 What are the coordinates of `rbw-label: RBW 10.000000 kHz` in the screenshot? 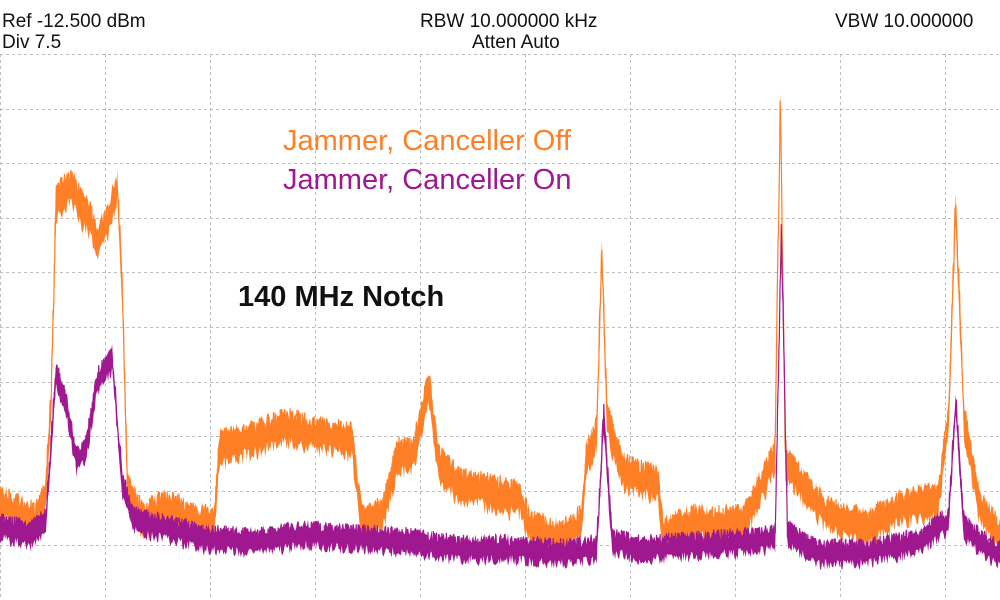 It's located at (509, 21).